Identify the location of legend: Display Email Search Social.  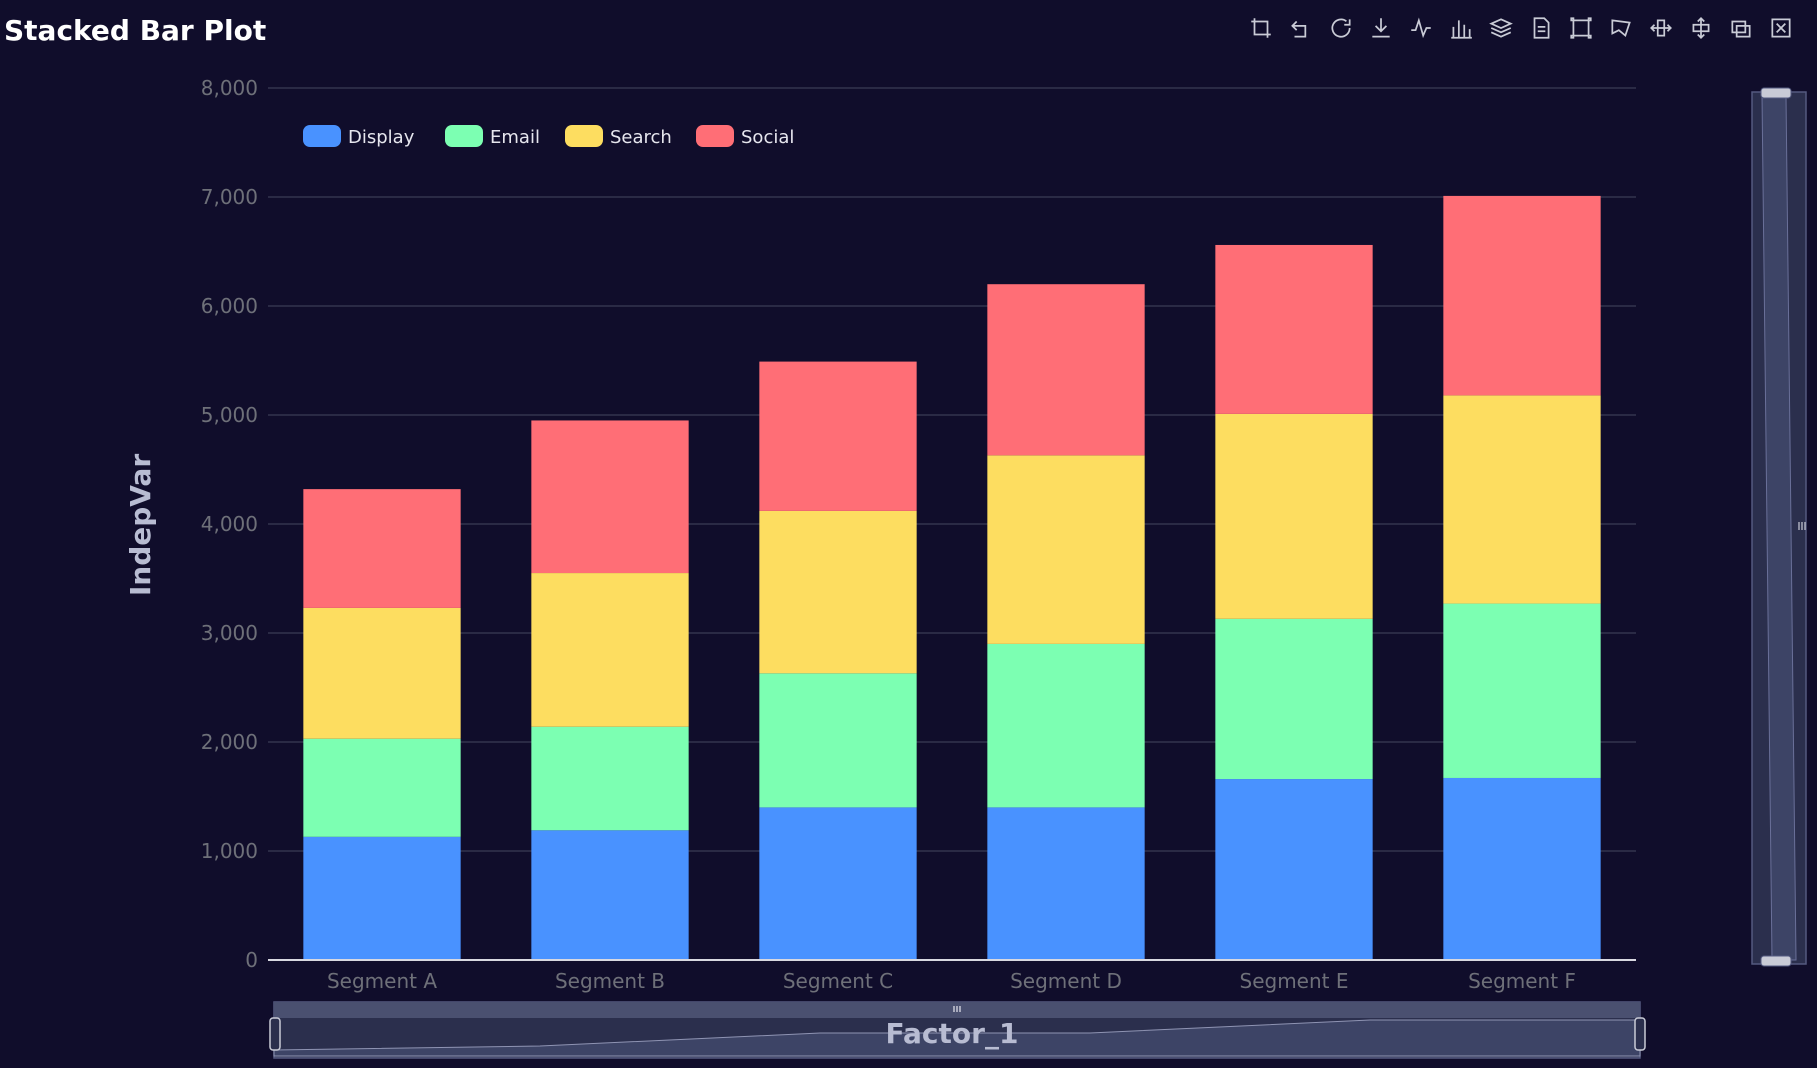
(548, 136).